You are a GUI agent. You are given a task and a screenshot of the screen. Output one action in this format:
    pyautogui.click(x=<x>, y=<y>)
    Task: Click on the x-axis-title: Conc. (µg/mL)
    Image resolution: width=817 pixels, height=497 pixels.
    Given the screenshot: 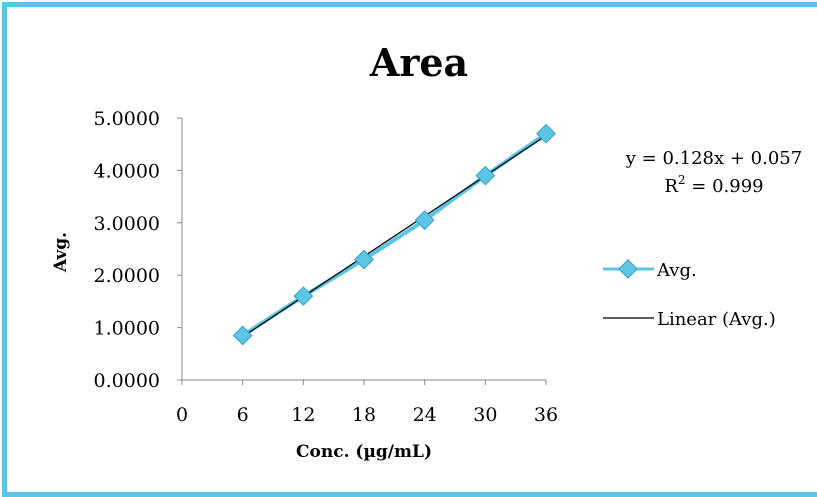 What is the action you would take?
    pyautogui.click(x=364, y=452)
    